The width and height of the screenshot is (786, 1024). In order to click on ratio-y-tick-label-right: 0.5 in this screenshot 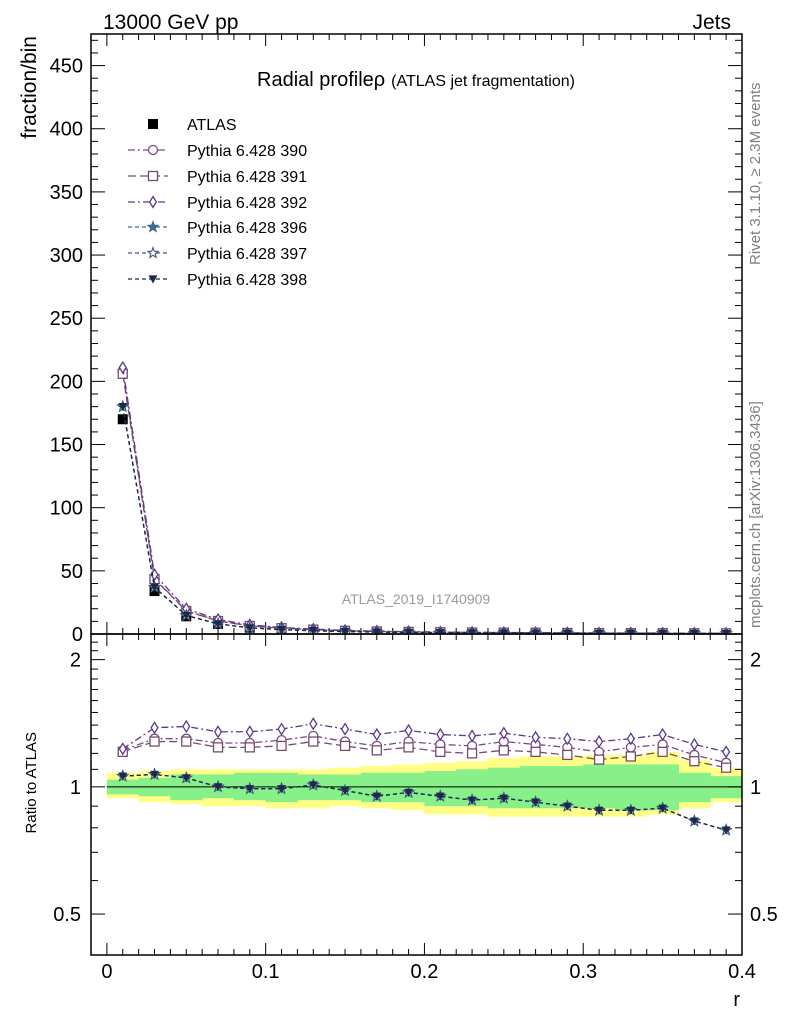, I will do `click(764, 915)`.